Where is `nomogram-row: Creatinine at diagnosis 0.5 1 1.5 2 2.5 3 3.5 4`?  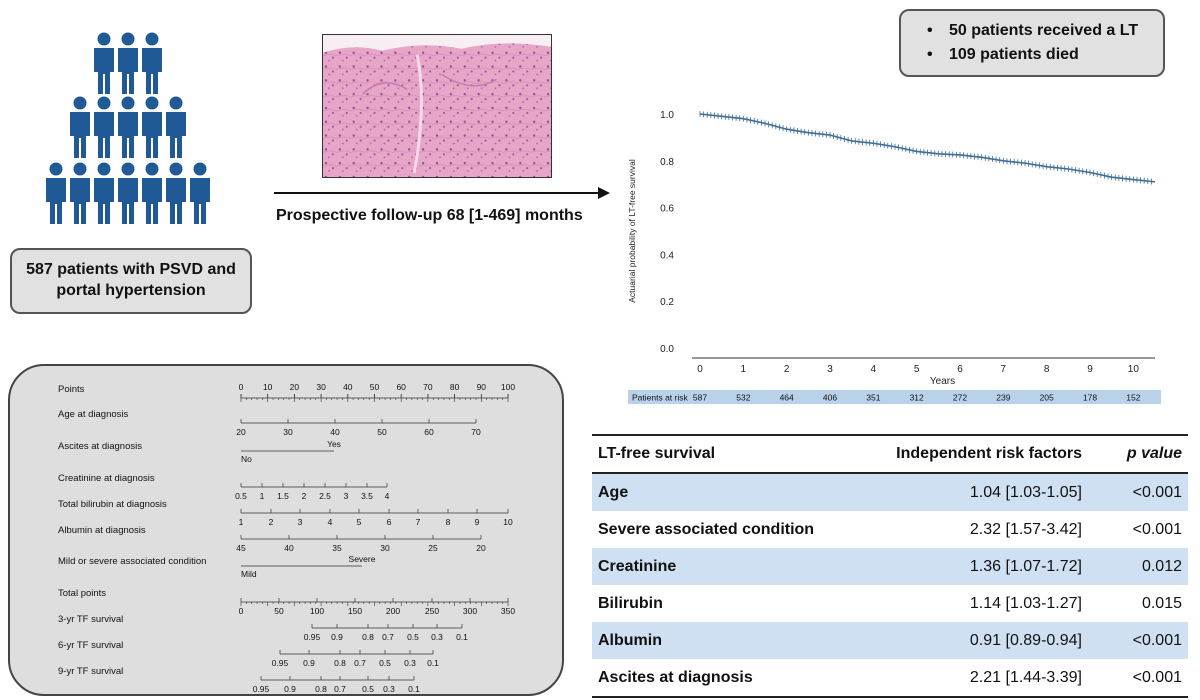
nomogram-row: Creatinine at diagnosis 0.5 1 1.5 2 2.5 3 3.5 4 is located at coordinates (224, 487).